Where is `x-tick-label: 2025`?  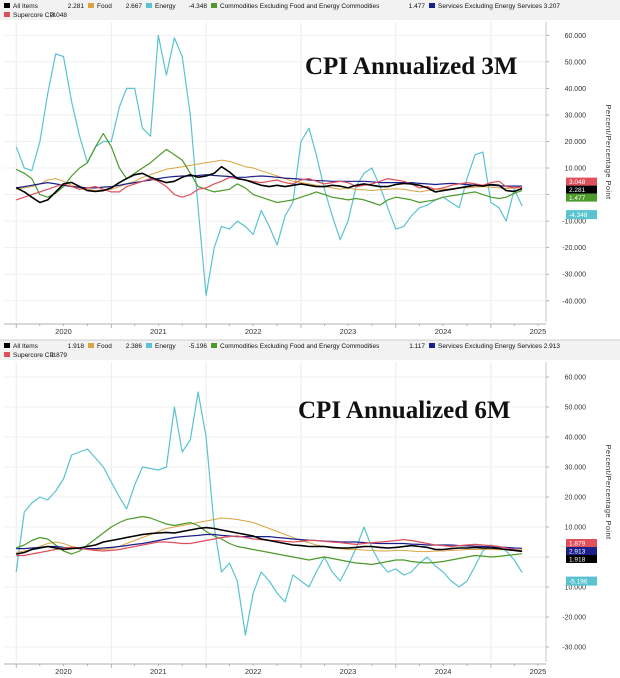
x-tick-label: 2025 is located at coordinates (538, 671).